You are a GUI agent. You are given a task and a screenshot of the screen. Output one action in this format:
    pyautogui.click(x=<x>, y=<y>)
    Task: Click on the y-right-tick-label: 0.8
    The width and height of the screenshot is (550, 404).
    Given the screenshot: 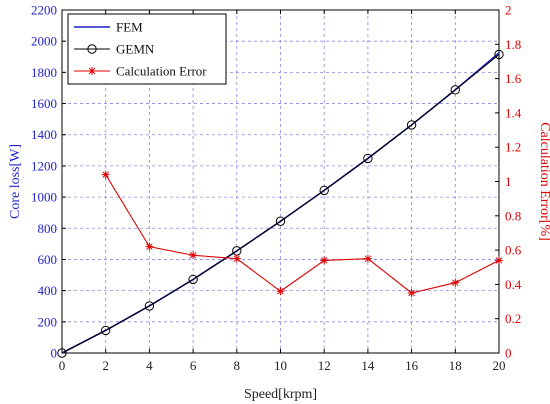 What is the action you would take?
    pyautogui.click(x=513, y=215)
    